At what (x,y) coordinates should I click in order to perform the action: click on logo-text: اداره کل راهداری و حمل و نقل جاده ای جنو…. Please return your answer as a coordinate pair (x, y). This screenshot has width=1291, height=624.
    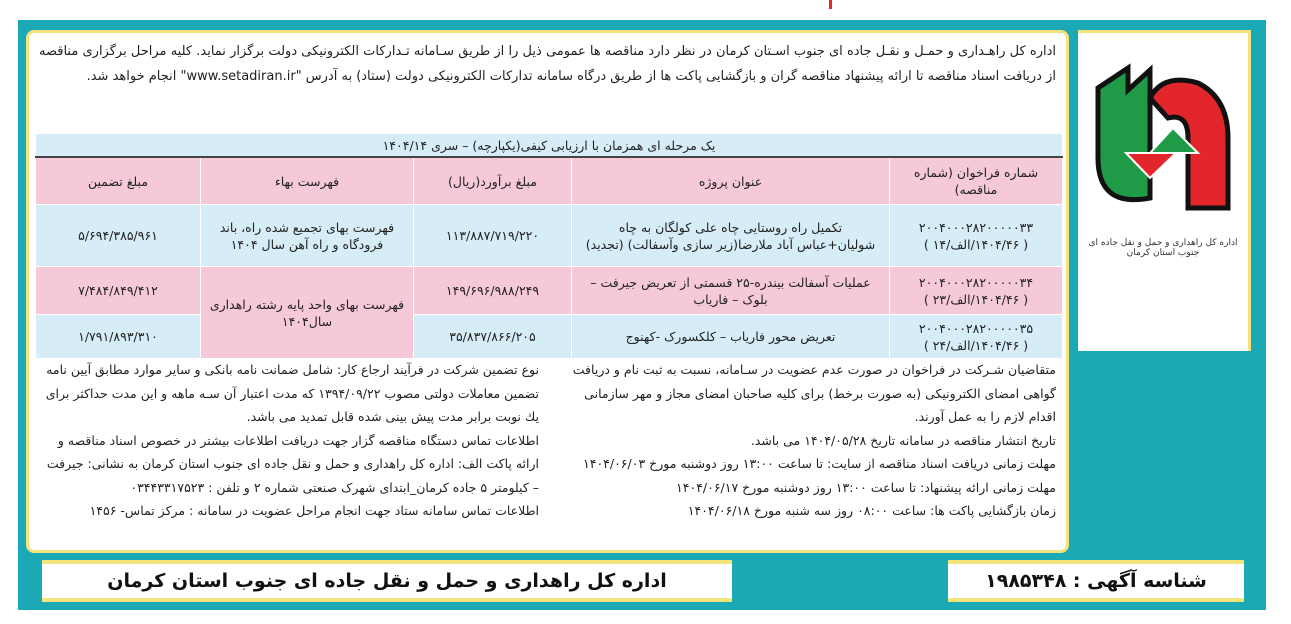
    Looking at the image, I should click on (1163, 248).